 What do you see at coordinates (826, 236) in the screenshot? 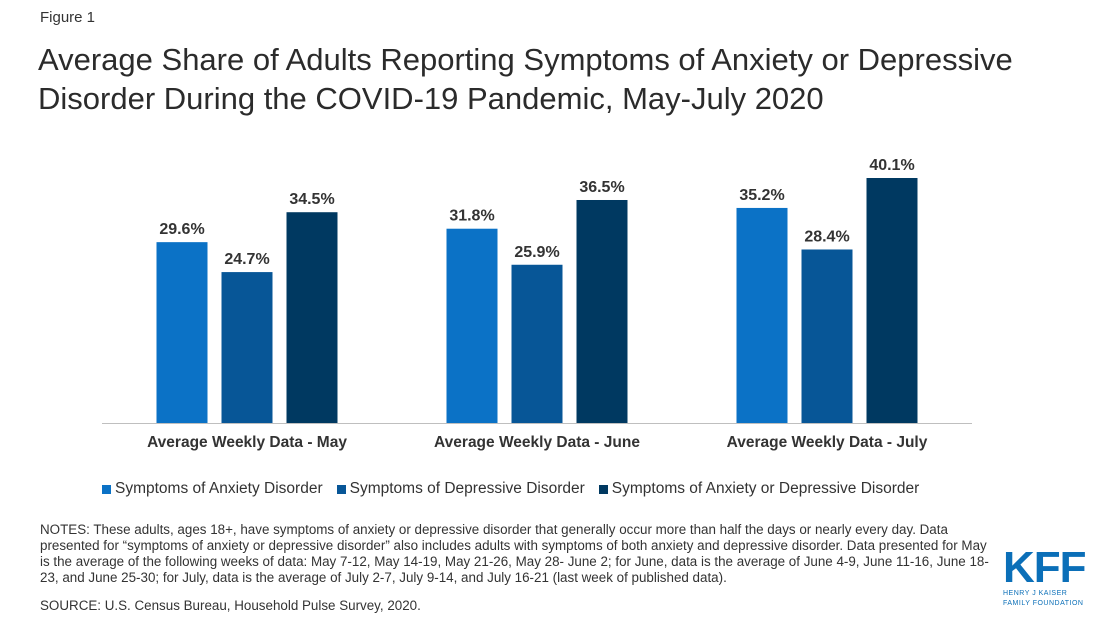
I see `data-label: 28.4%` at bounding box center [826, 236].